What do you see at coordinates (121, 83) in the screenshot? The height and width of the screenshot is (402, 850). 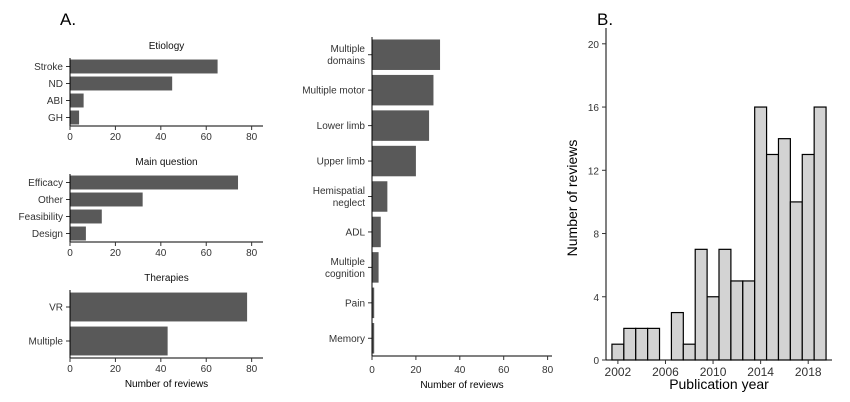 I see `bar-nd` at bounding box center [121, 83].